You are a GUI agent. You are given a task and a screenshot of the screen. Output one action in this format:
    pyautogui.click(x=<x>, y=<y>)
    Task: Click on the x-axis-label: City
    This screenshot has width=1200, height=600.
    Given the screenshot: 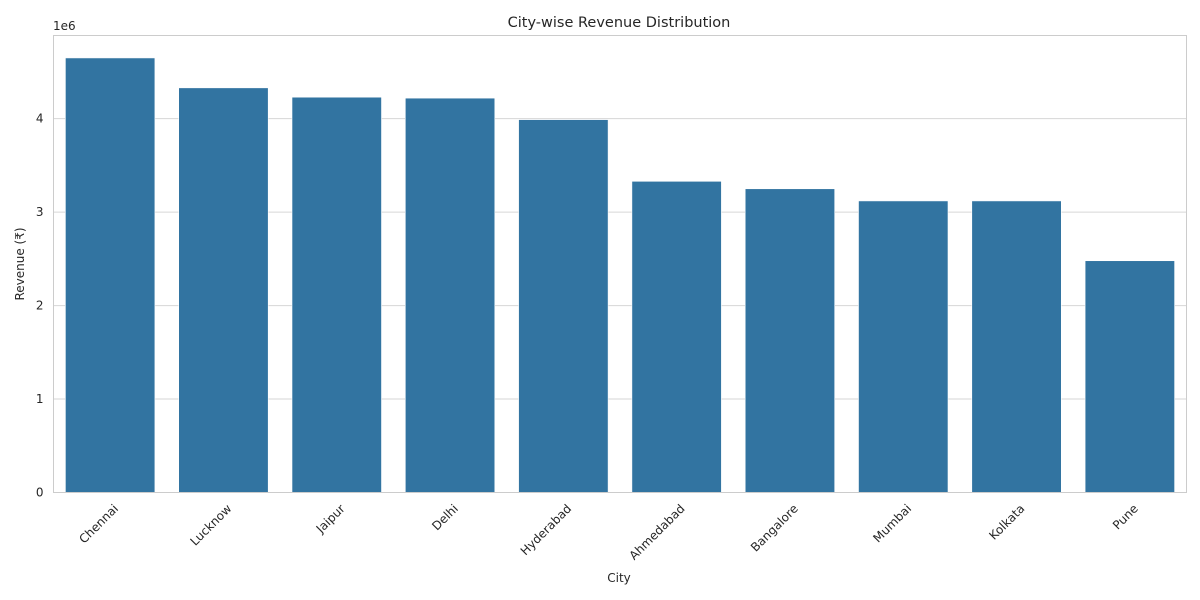 What is the action you would take?
    pyautogui.click(x=619, y=578)
    